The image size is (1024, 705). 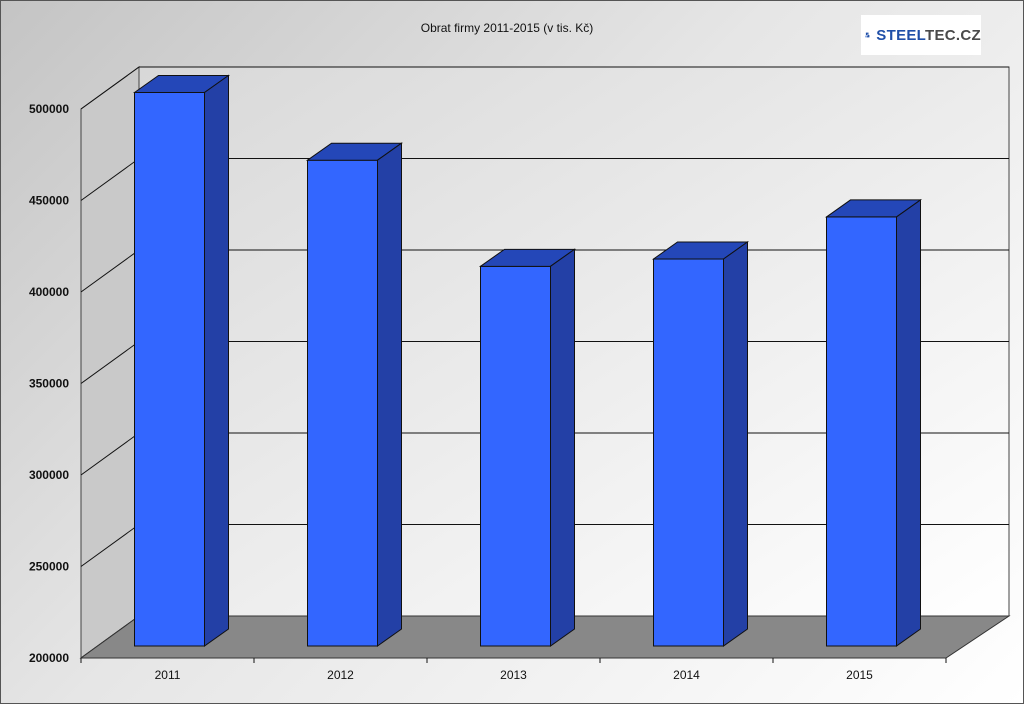 What do you see at coordinates (49, 201) in the screenshot?
I see `y-tick-label: 450000` at bounding box center [49, 201].